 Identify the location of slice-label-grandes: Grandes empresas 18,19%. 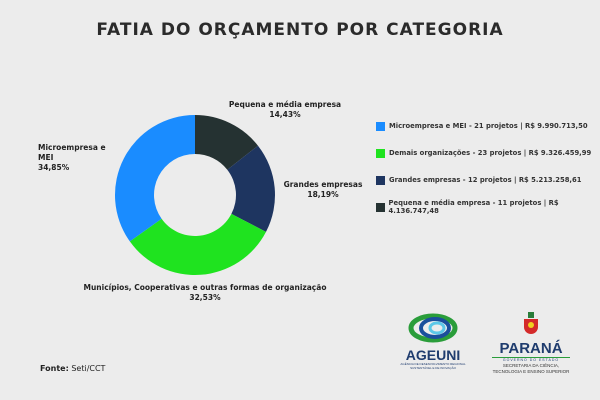
(323, 190).